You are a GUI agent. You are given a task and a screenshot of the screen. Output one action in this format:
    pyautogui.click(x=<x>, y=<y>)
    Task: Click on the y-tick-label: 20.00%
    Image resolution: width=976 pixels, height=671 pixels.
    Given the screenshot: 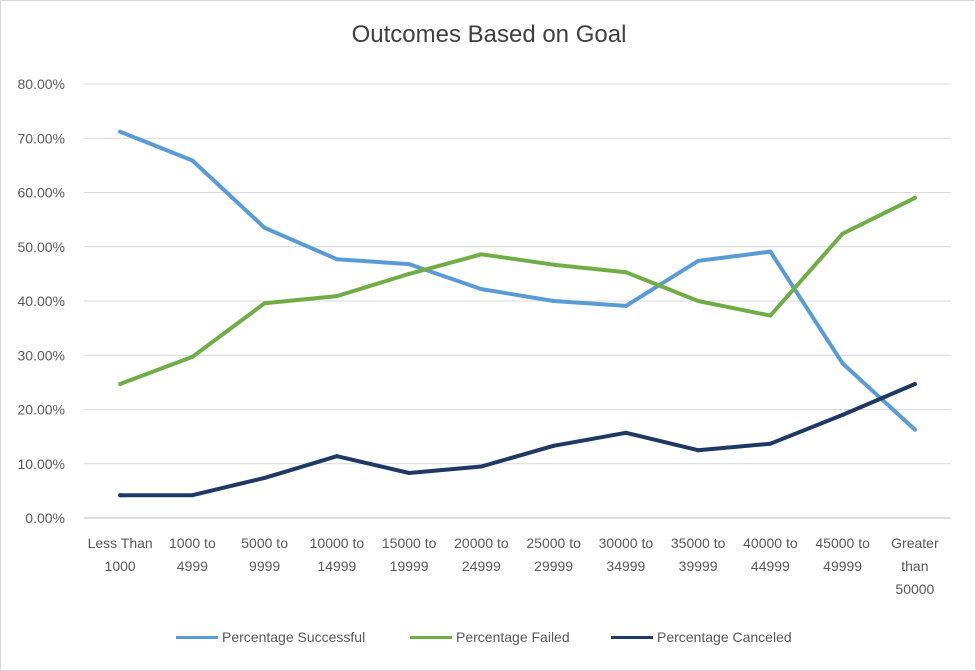 What is the action you would take?
    pyautogui.click(x=41, y=410)
    